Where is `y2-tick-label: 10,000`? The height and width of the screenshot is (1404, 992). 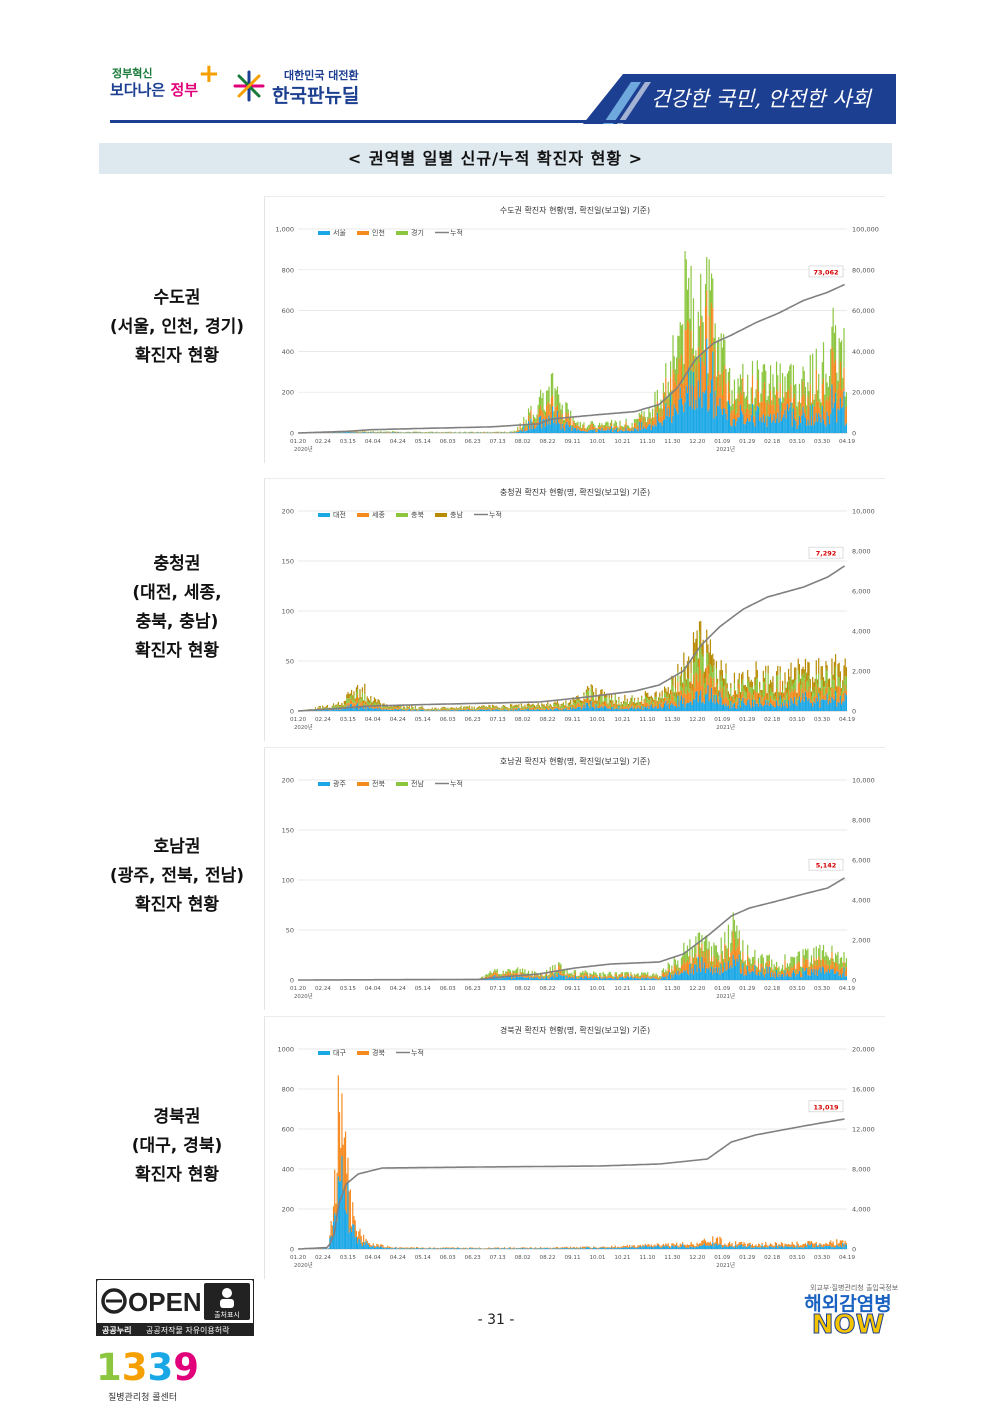
y2-tick-label: 10,000 is located at coordinates (863, 512).